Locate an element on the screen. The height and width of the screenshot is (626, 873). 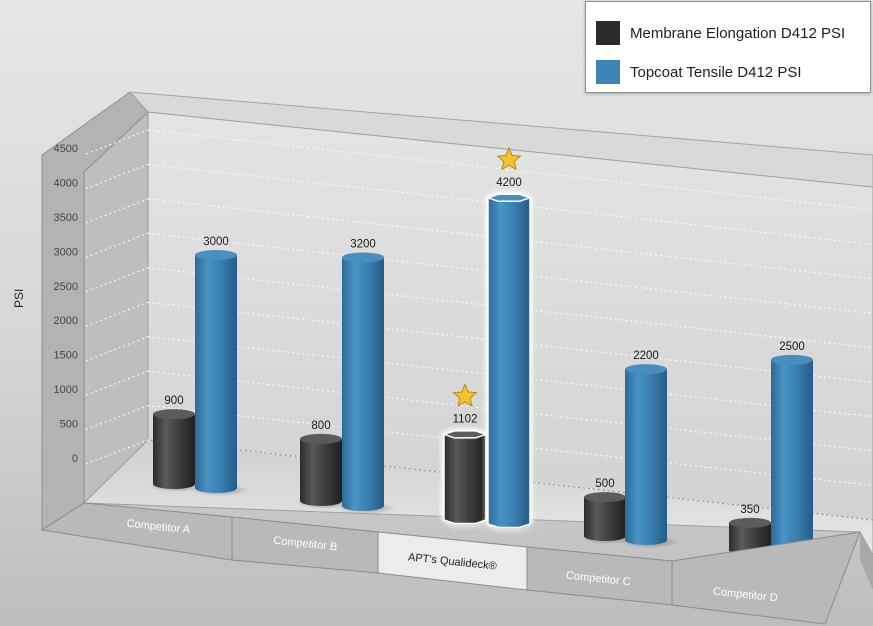
legend-item-topcoat: Topcoat Tensile D412 PSI is located at coordinates (699, 72).